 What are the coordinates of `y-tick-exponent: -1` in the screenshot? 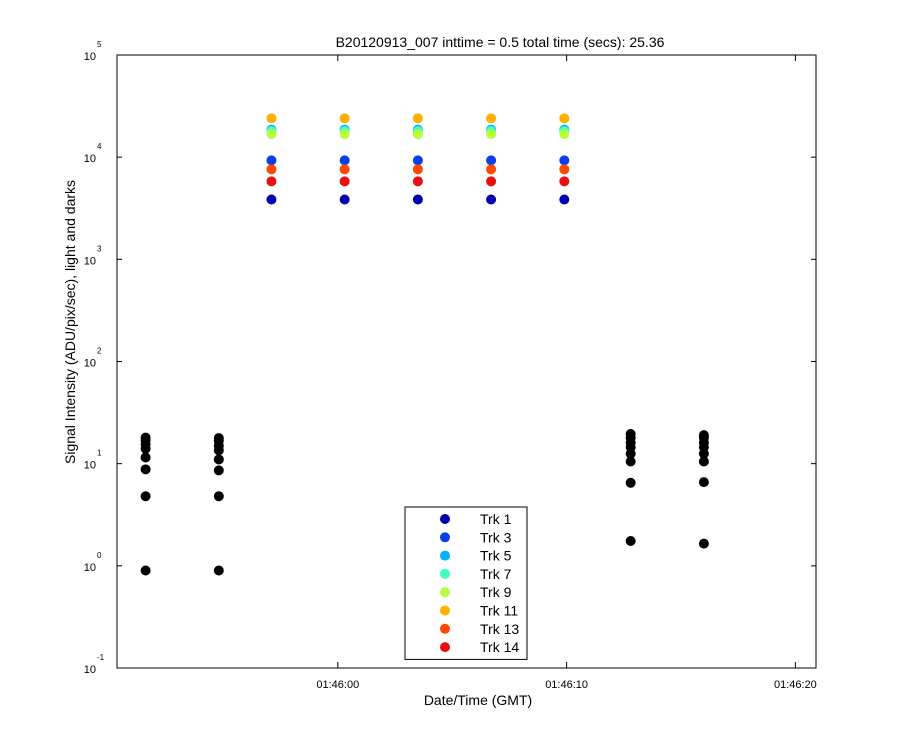 It's located at (101, 657).